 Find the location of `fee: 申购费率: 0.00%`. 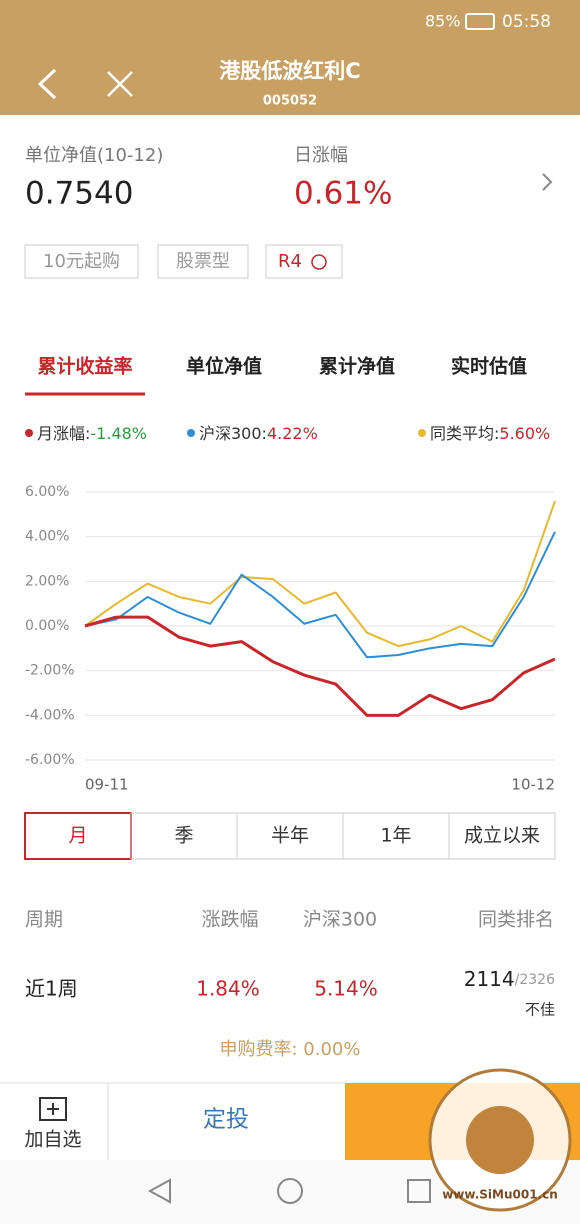

fee: 申购费率: 0.00% is located at coordinates (290, 1049).